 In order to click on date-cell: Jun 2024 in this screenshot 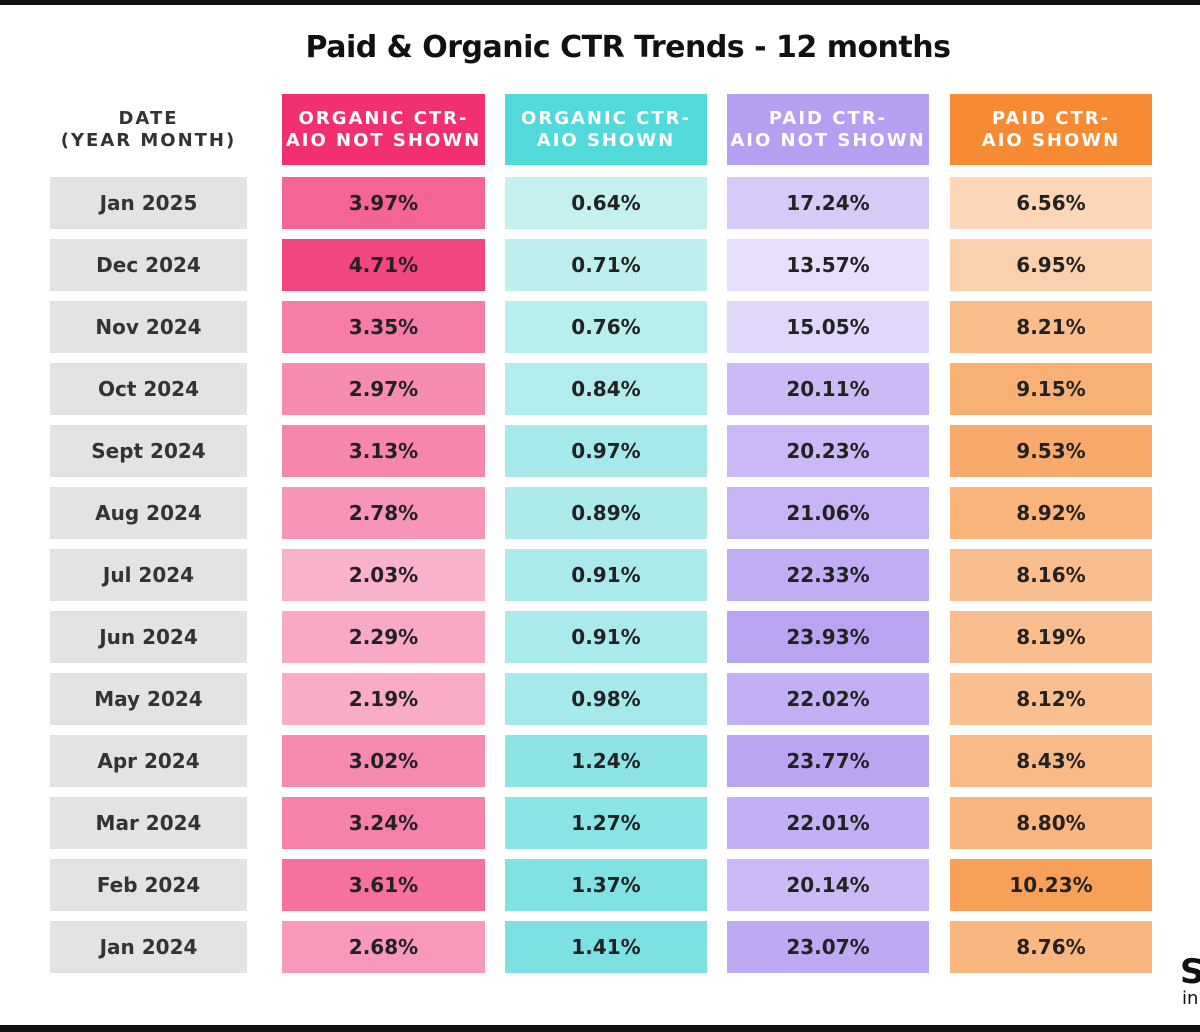, I will do `click(148, 637)`.